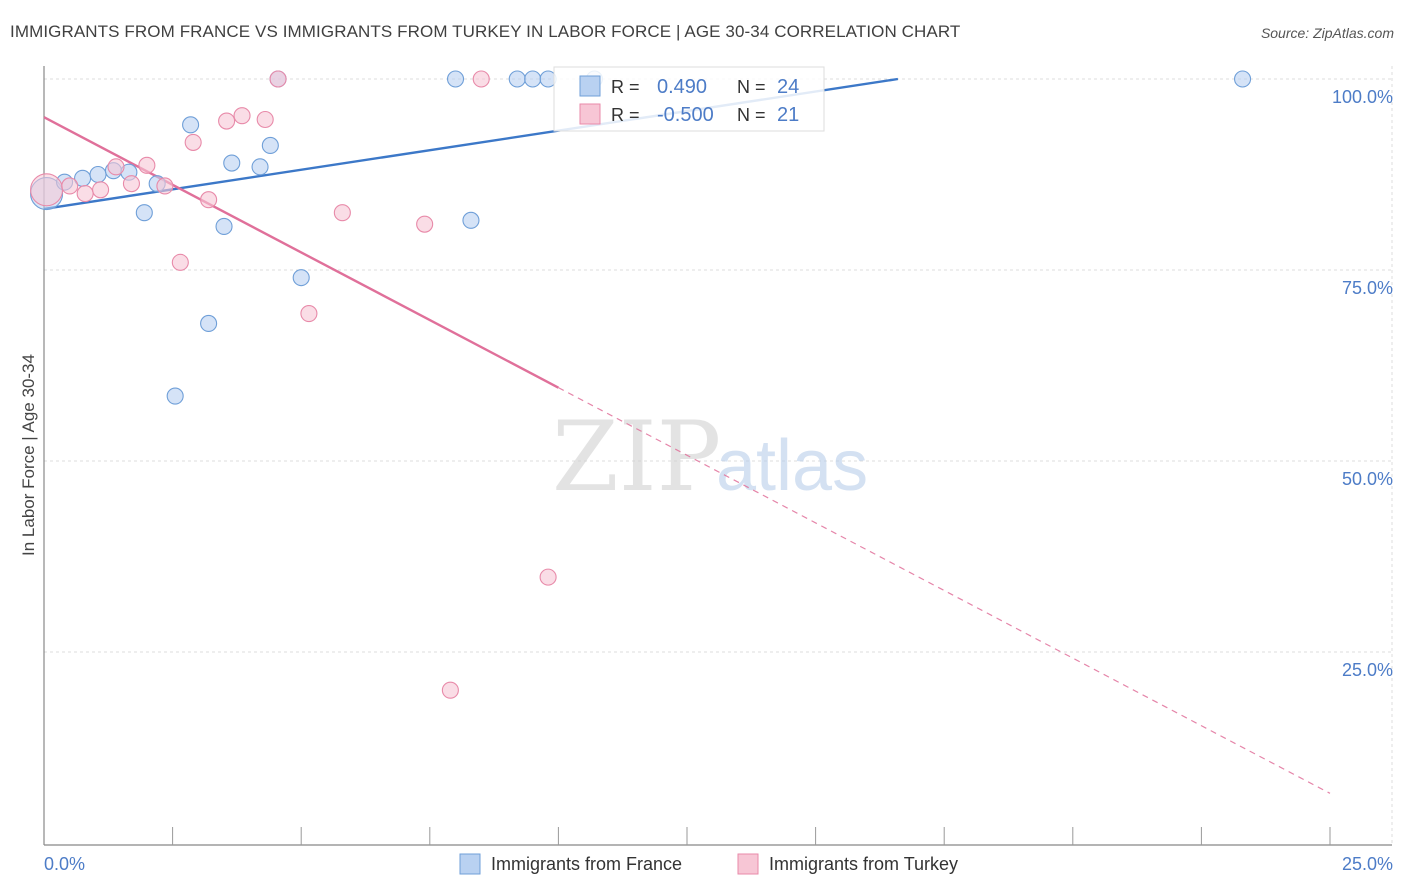 The height and width of the screenshot is (892, 1406). I want to click on turkey-series-swatch, so click(748, 864).